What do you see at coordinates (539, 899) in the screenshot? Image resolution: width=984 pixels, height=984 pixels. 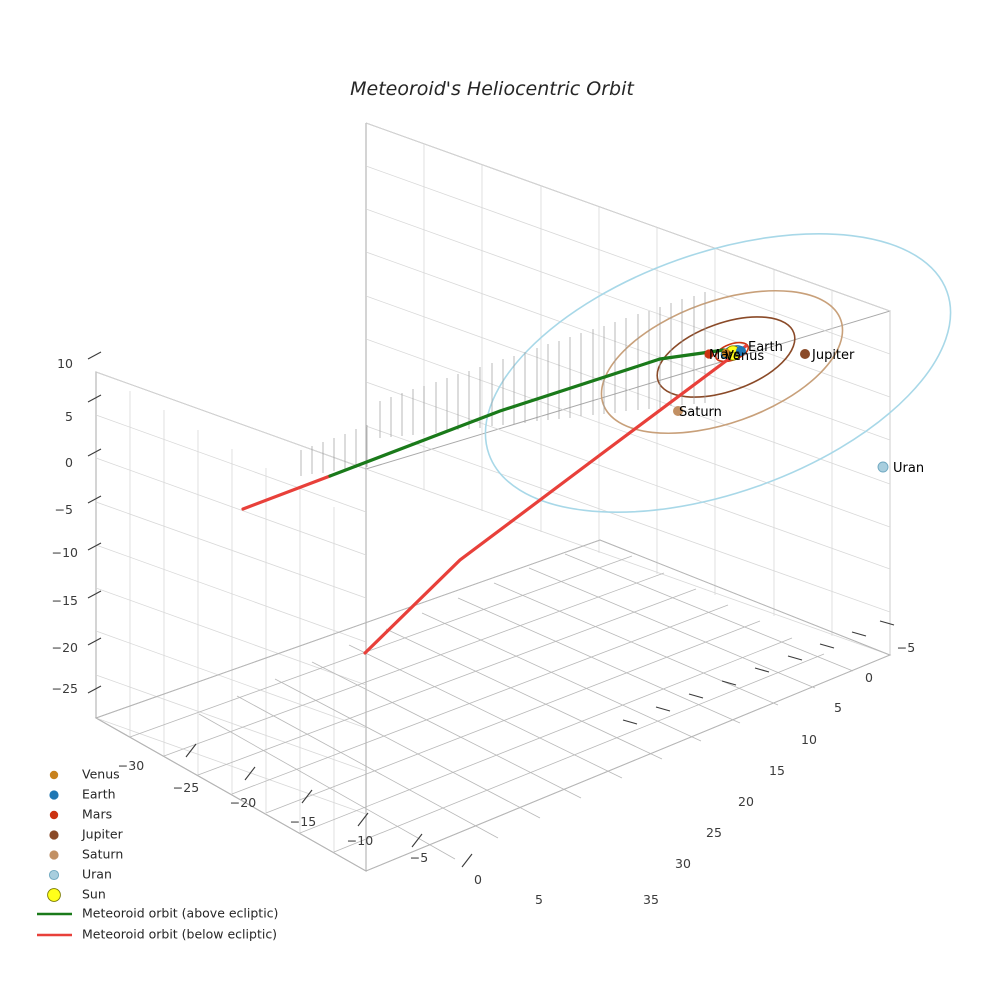 I see `x-tick-label: 5` at bounding box center [539, 899].